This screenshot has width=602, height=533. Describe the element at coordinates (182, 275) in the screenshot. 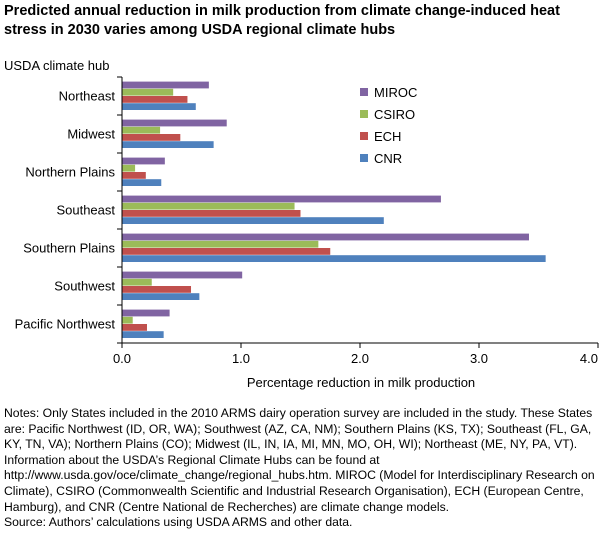

I see `bar-southwest-miroc` at that location.